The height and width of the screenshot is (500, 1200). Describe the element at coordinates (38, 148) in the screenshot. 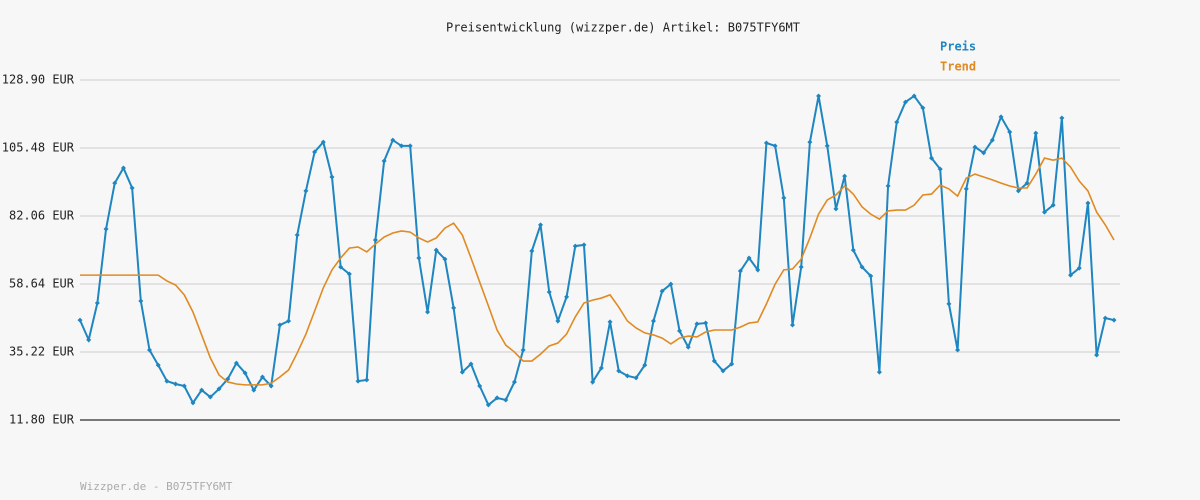

I see `y-tick-label: 105.48 EUR` at that location.